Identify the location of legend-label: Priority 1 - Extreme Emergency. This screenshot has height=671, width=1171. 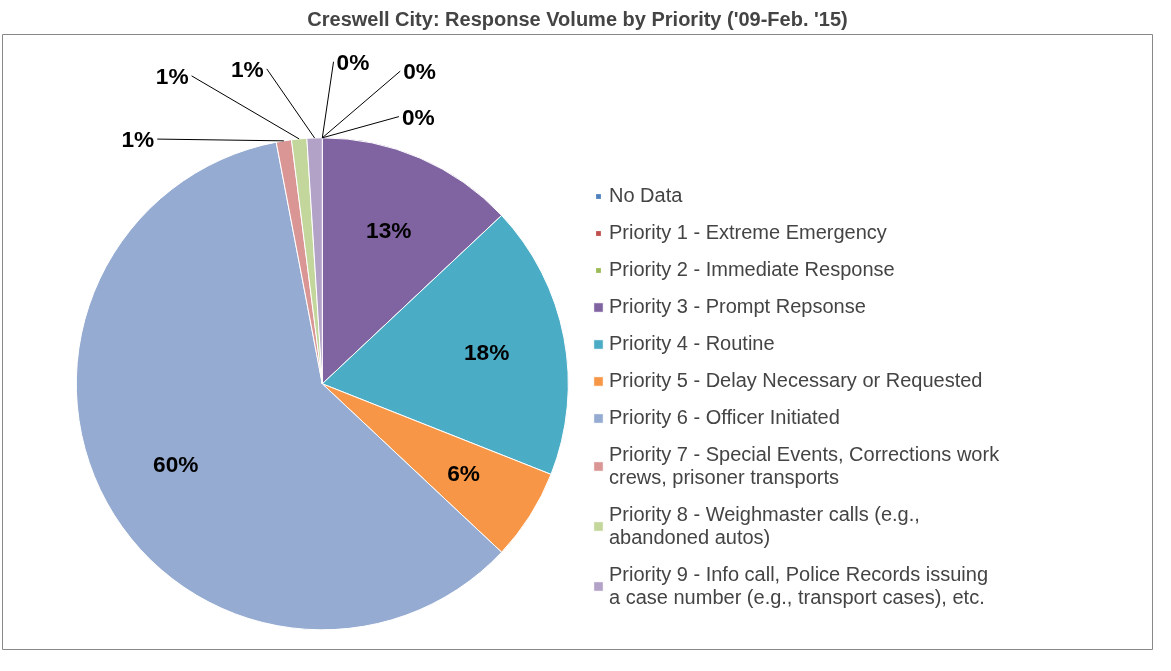
(748, 232).